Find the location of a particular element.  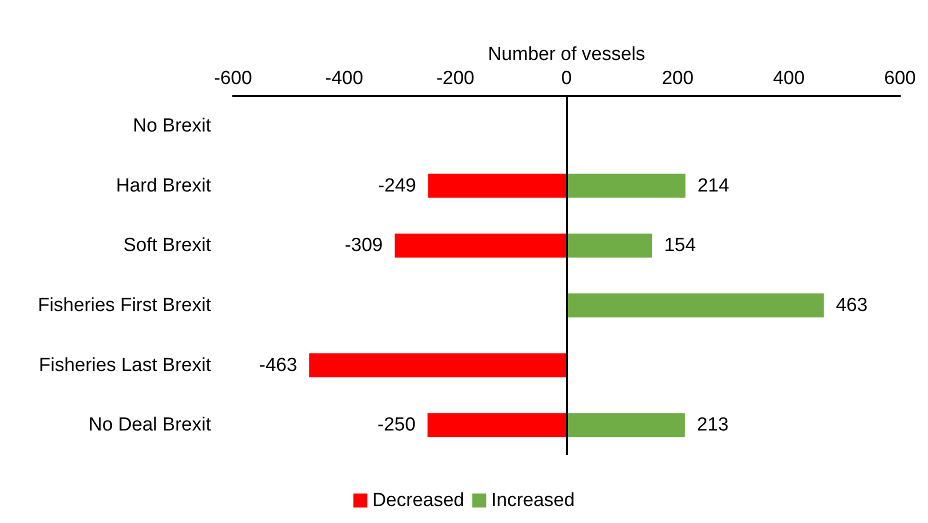

y-tick-label: Fisheries First Brexit is located at coordinates (125, 305).